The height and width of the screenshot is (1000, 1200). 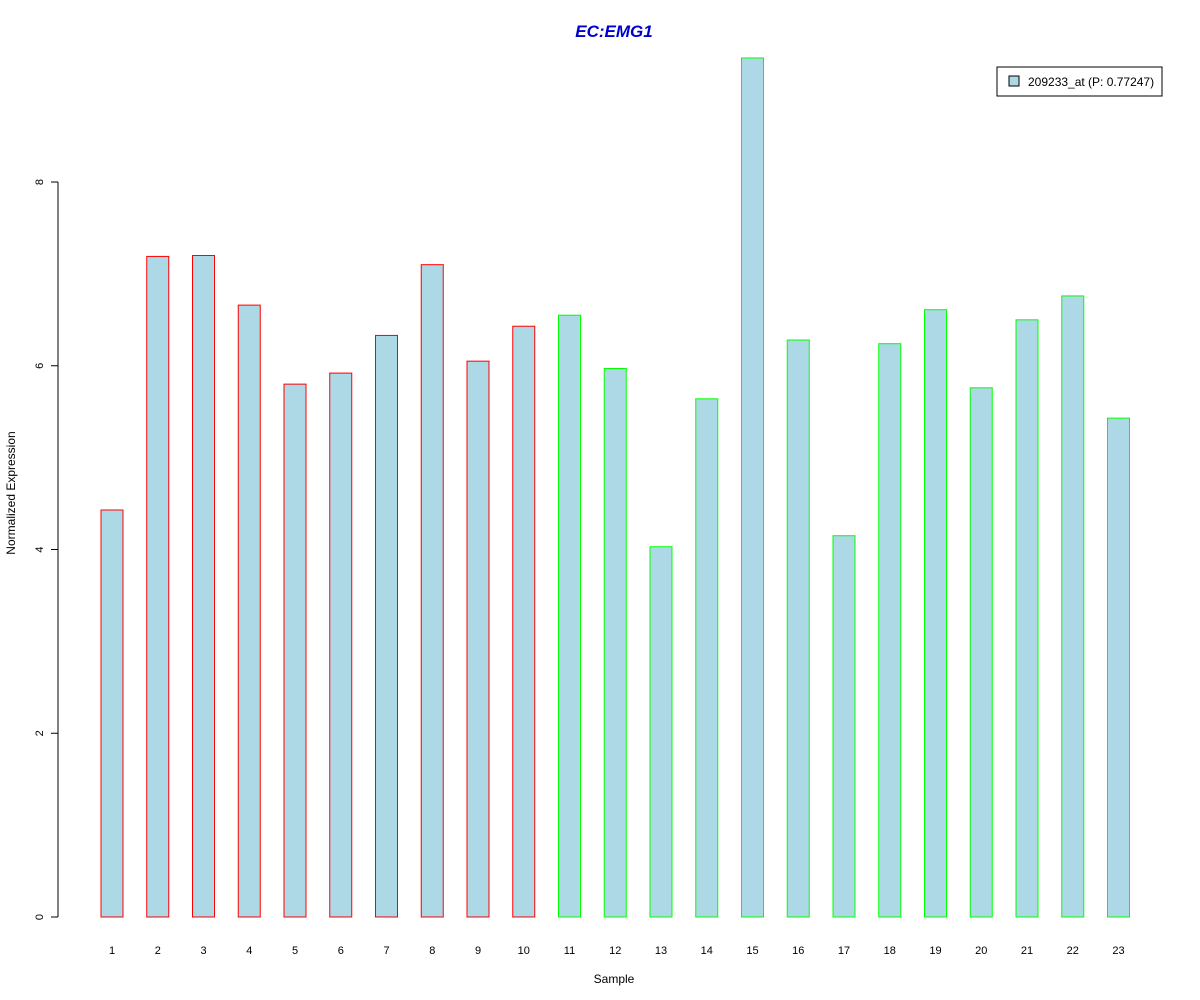 What do you see at coordinates (40, 182) in the screenshot?
I see `y-tick-label: 8` at bounding box center [40, 182].